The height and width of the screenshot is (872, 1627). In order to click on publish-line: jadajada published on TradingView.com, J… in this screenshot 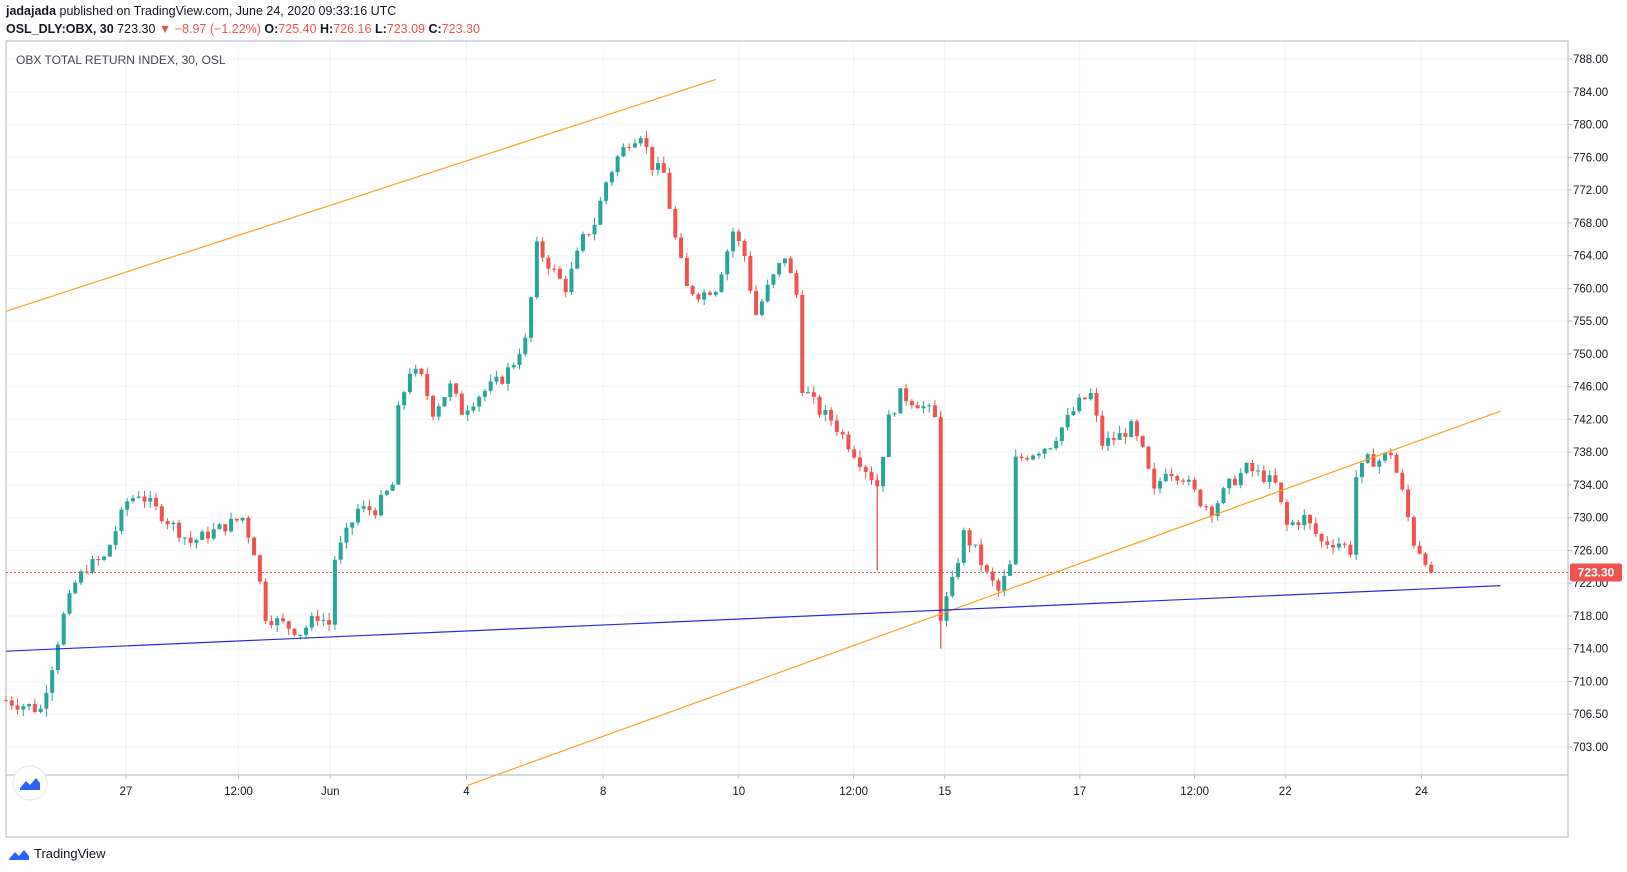, I will do `click(243, 11)`.